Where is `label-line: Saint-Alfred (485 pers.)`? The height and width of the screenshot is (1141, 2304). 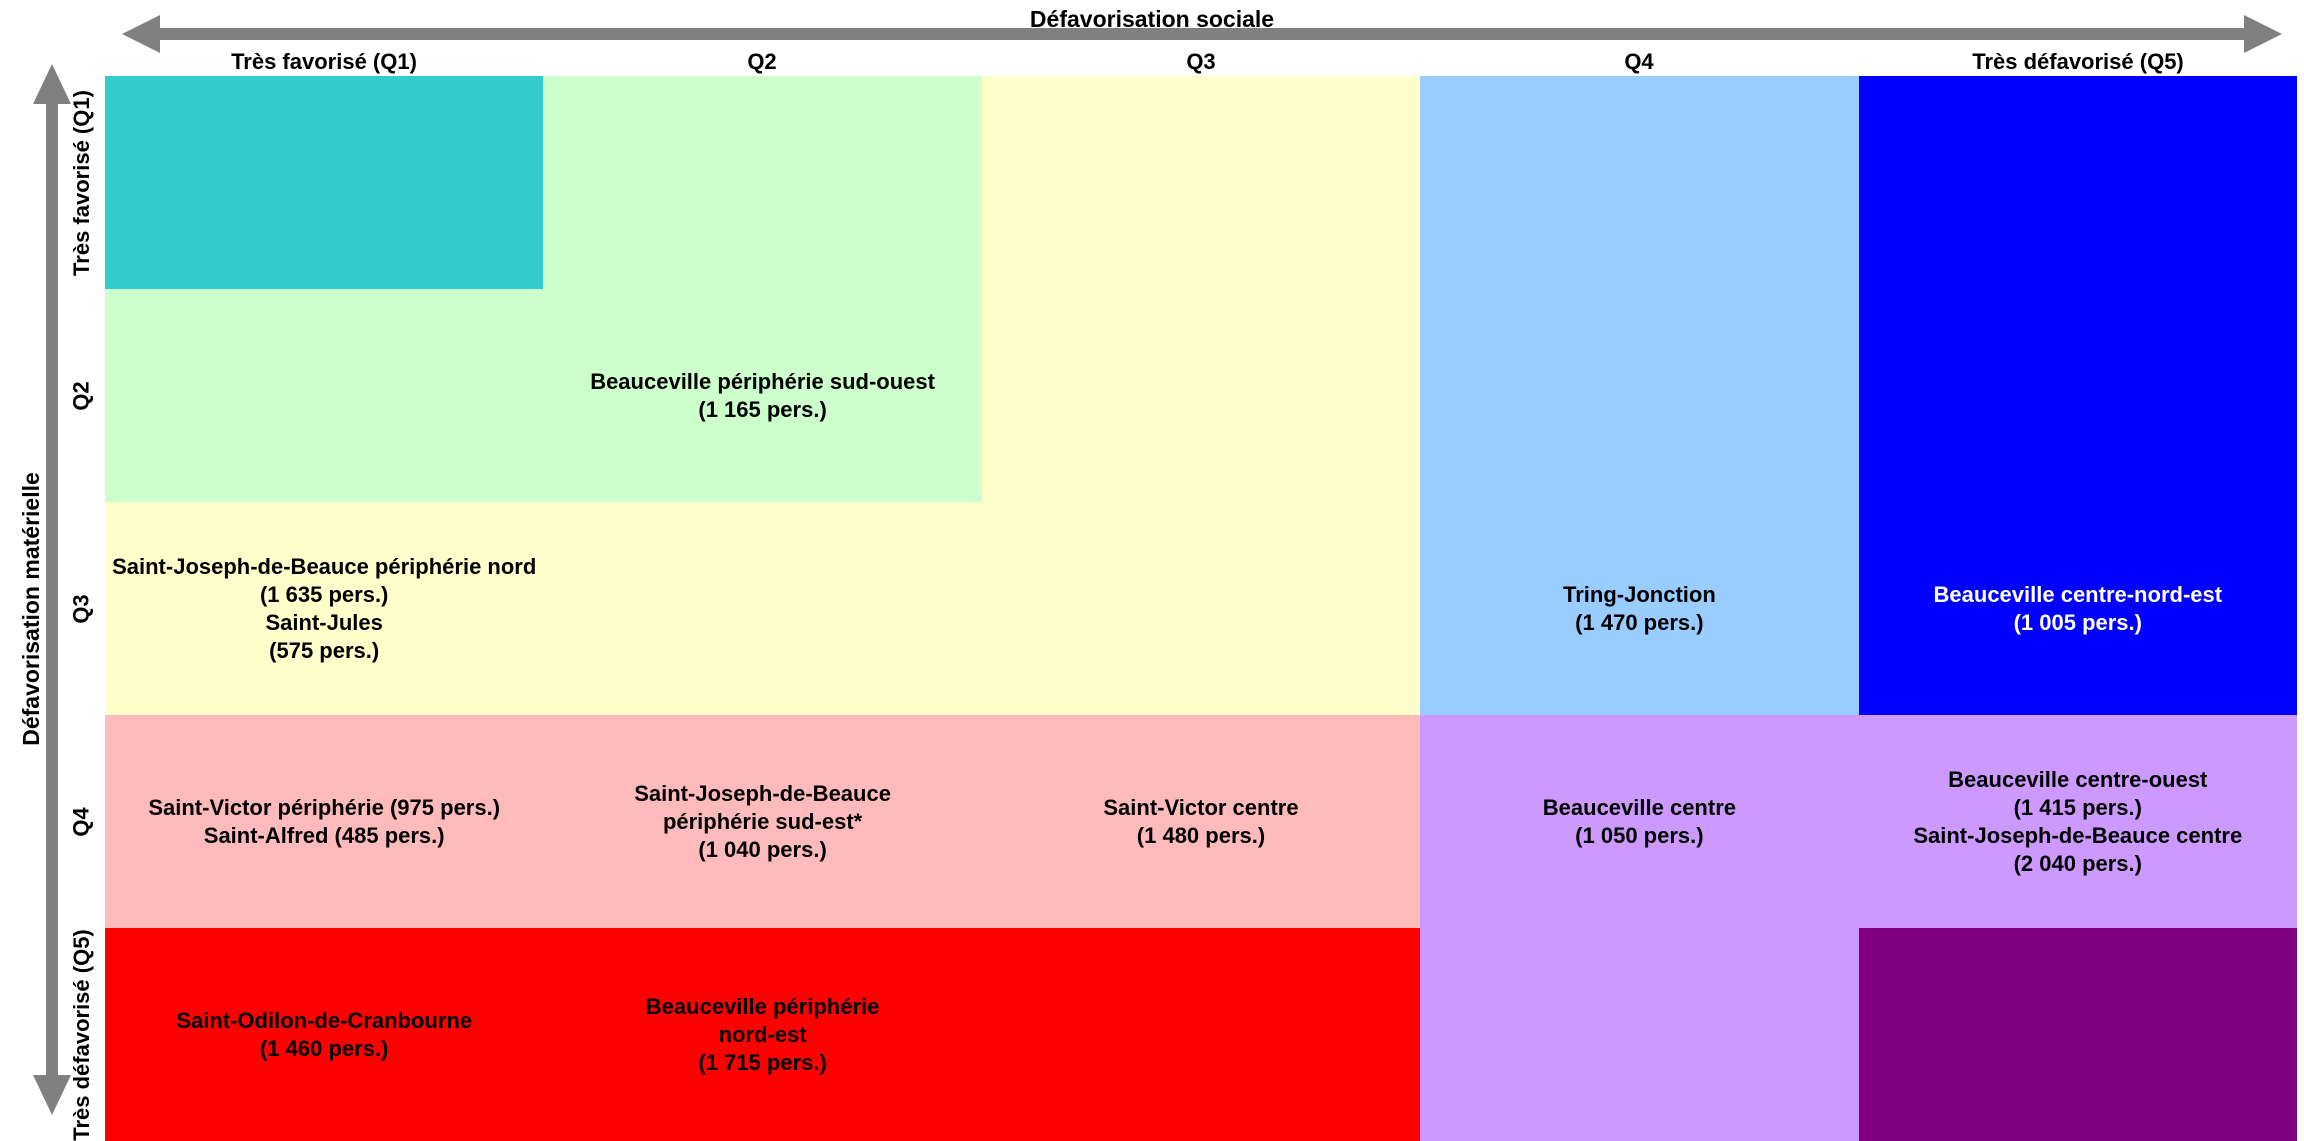
label-line: Saint-Alfred (485 pers.) is located at coordinates (324, 835).